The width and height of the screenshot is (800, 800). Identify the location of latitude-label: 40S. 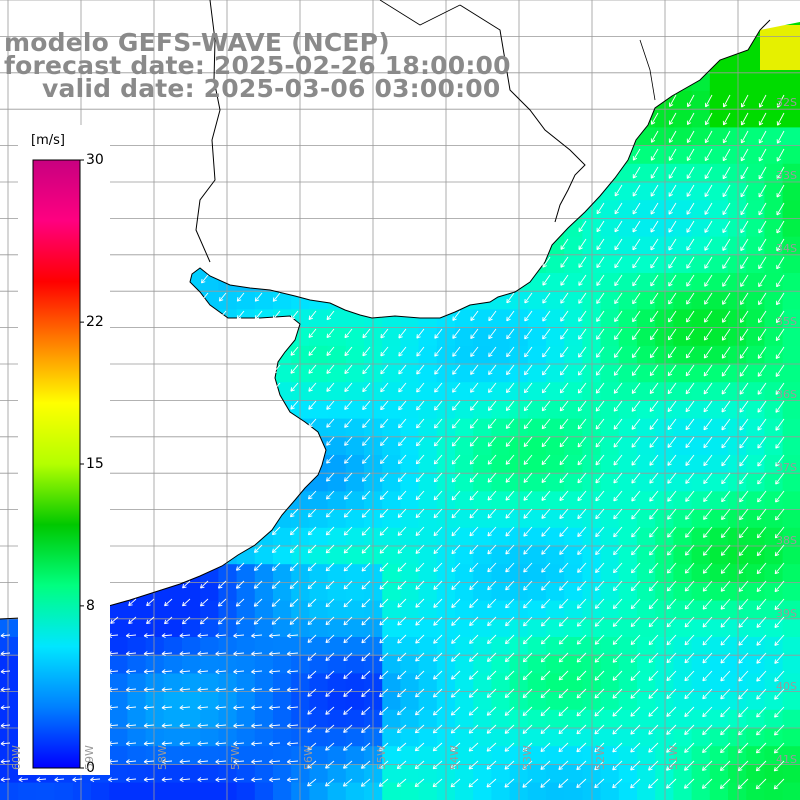
(786, 686).